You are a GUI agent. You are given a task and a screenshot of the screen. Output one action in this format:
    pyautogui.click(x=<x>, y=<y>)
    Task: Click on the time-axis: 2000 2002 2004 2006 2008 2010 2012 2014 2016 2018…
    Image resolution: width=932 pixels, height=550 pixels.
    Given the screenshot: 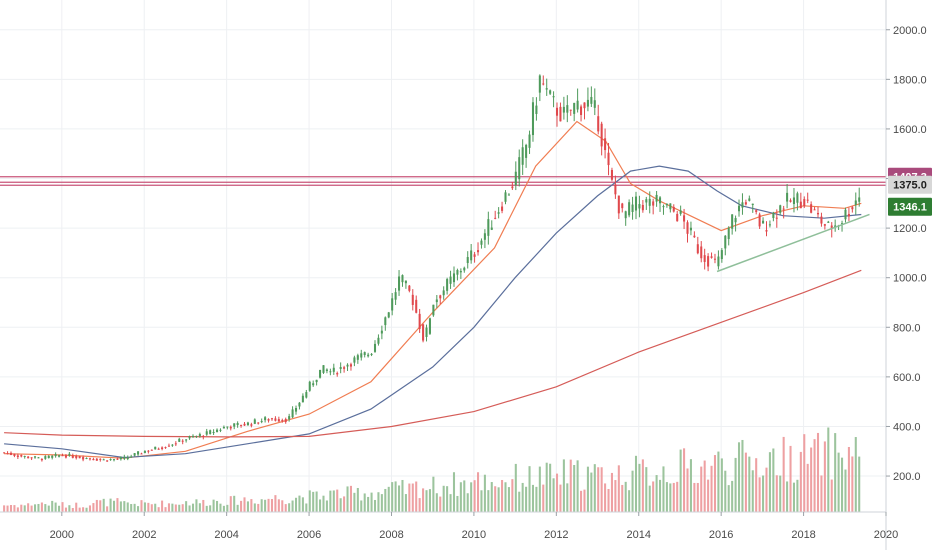 What is the action you would take?
    pyautogui.click(x=449, y=526)
    